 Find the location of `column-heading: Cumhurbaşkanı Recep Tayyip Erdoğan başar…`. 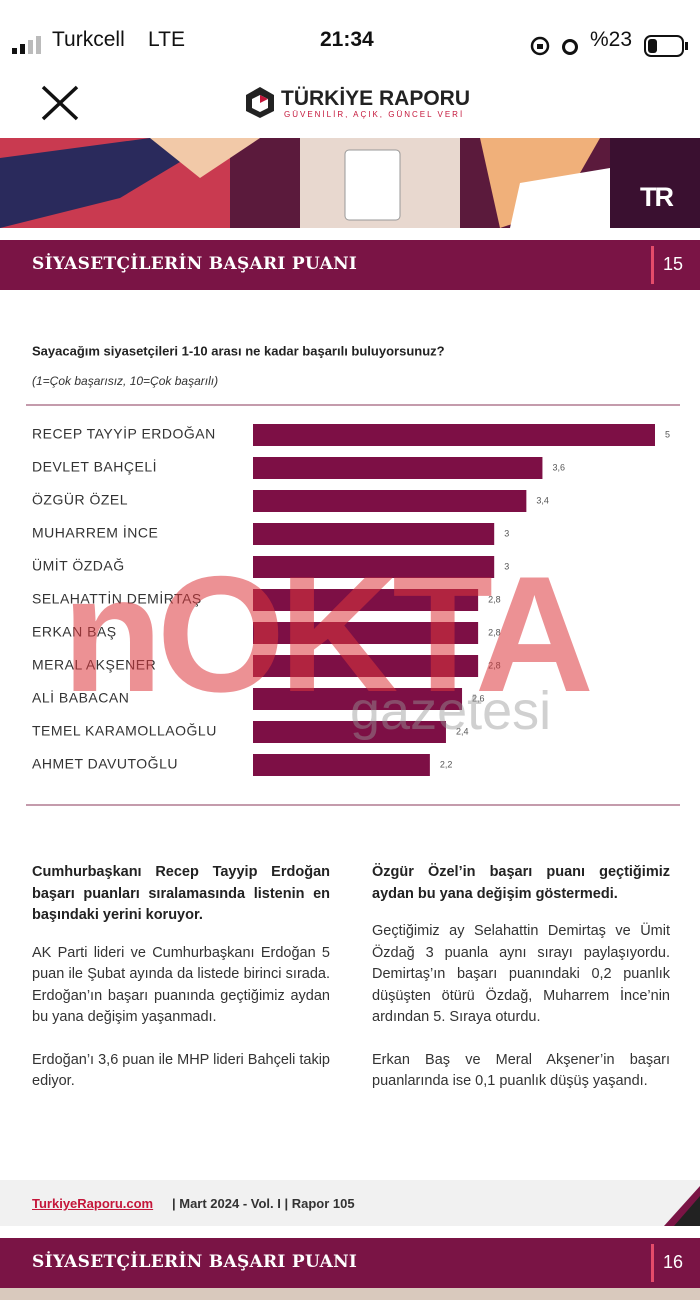

column-heading: Cumhurbaşkanı Recep Tayyip Erdoğan başar… is located at coordinates (181, 893).